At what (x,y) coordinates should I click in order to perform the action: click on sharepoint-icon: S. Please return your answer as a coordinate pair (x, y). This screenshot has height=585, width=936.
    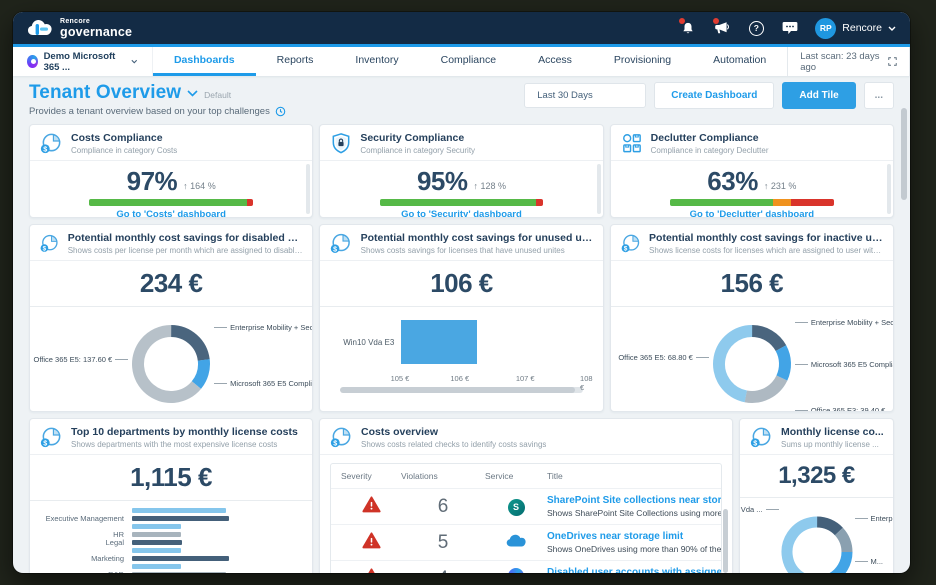
    Looking at the image, I should click on (516, 507).